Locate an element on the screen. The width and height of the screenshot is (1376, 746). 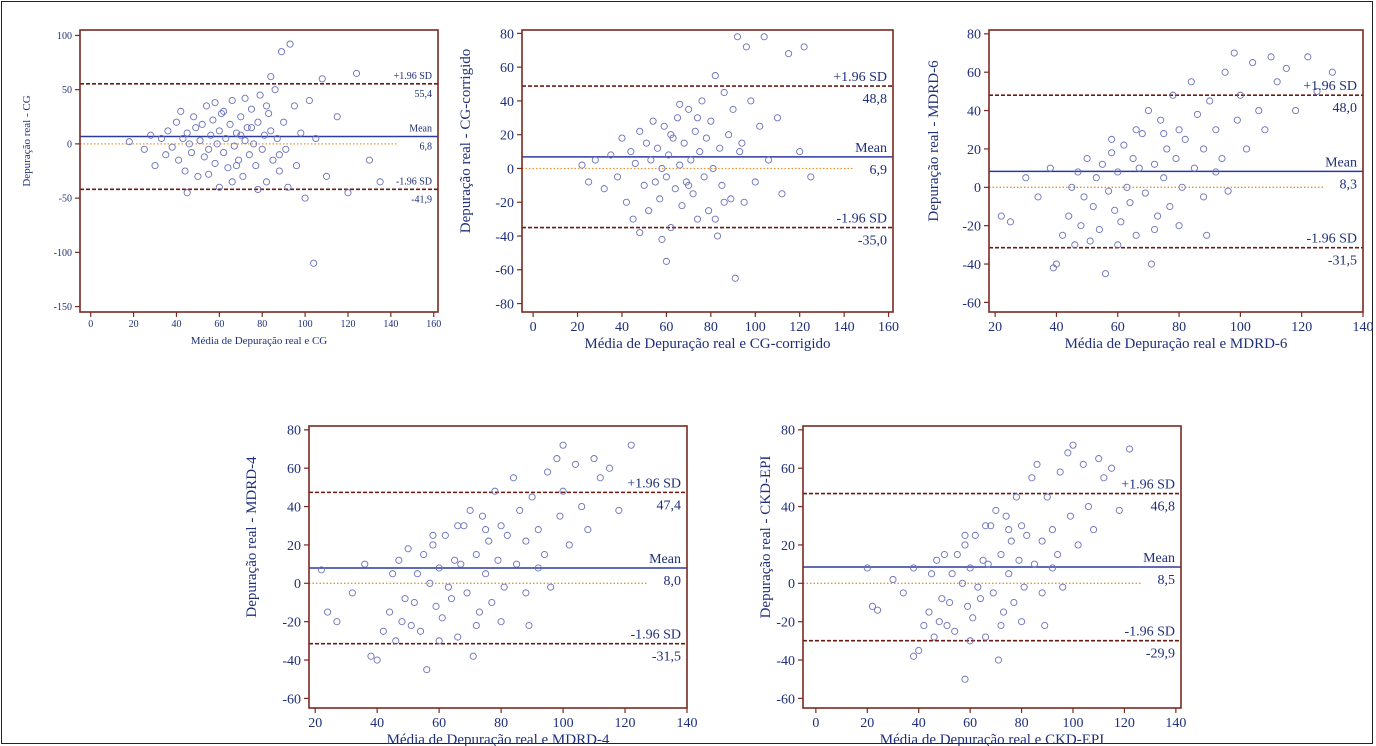
y-axis-label: Depuração real - MDRD-4 is located at coordinates (252, 537).